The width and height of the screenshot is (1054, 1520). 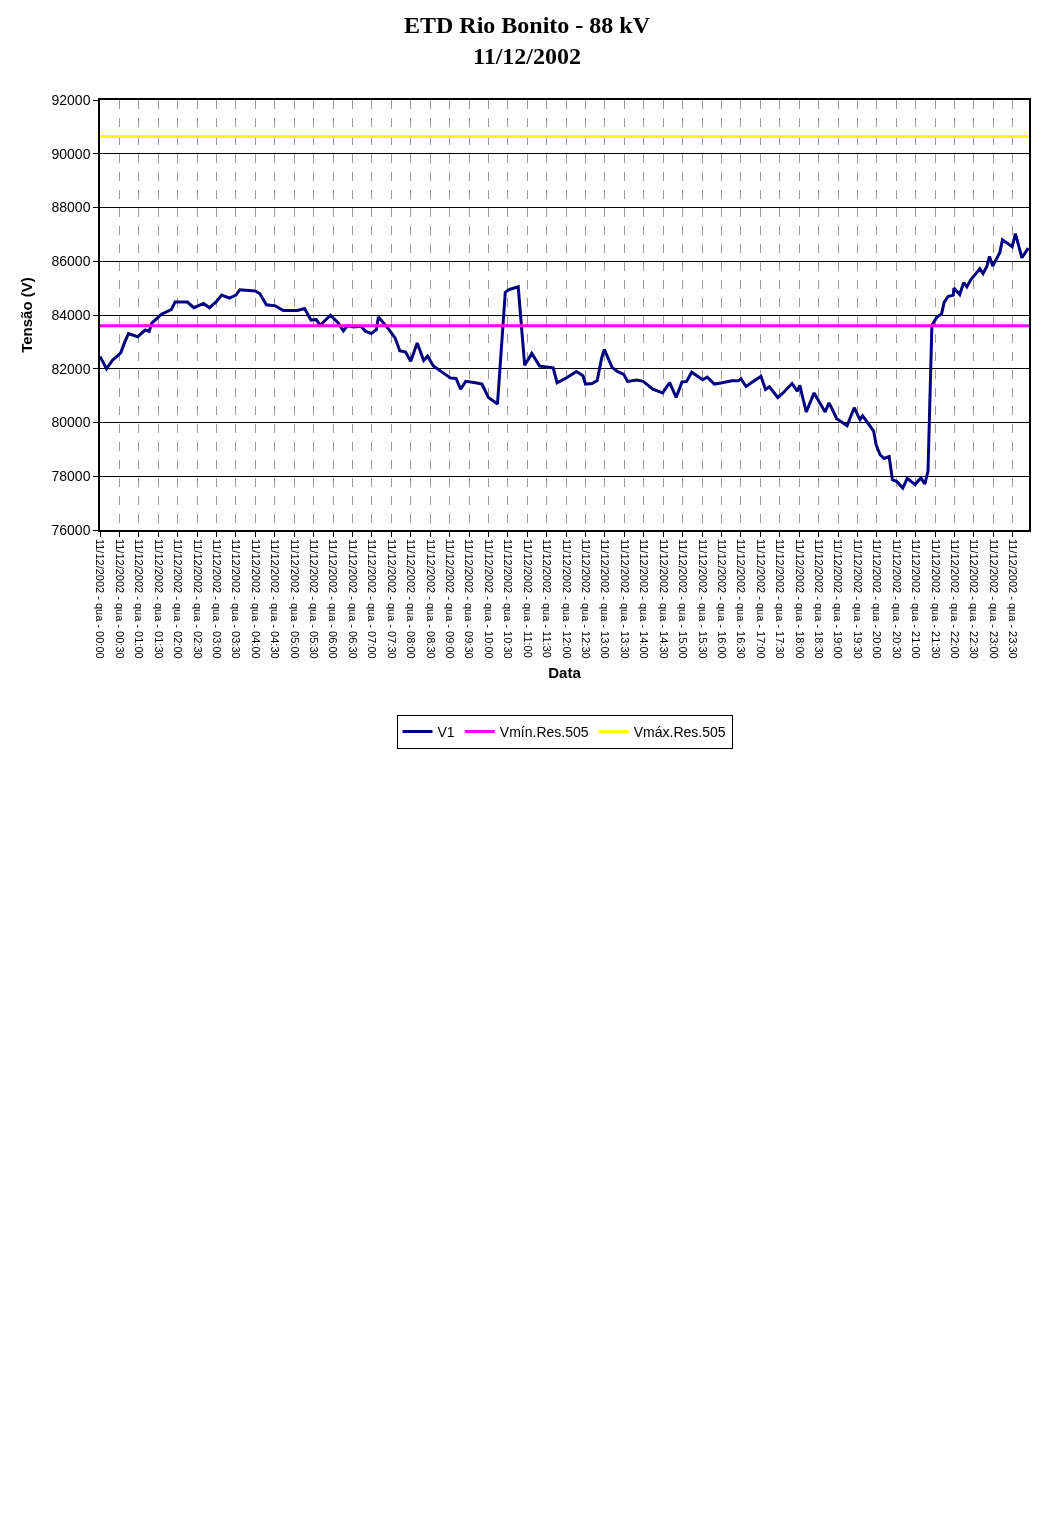 What do you see at coordinates (721, 598) in the screenshot?
I see `x-tick-label: 11/12/2002 - qua - 16:00` at bounding box center [721, 598].